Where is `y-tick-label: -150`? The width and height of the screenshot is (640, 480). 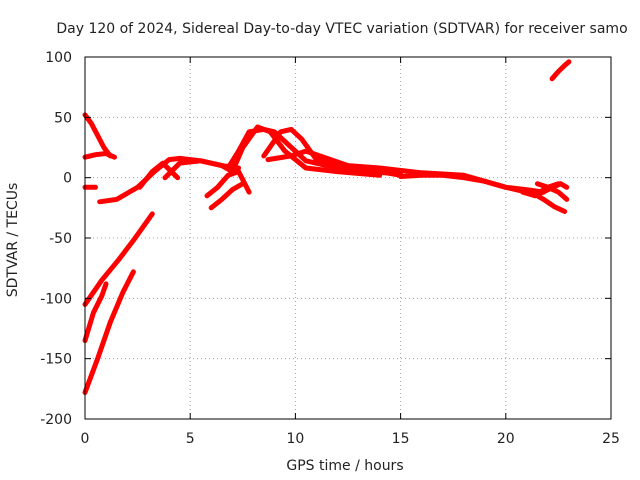 y-tick-label: -150 is located at coordinates (56, 360).